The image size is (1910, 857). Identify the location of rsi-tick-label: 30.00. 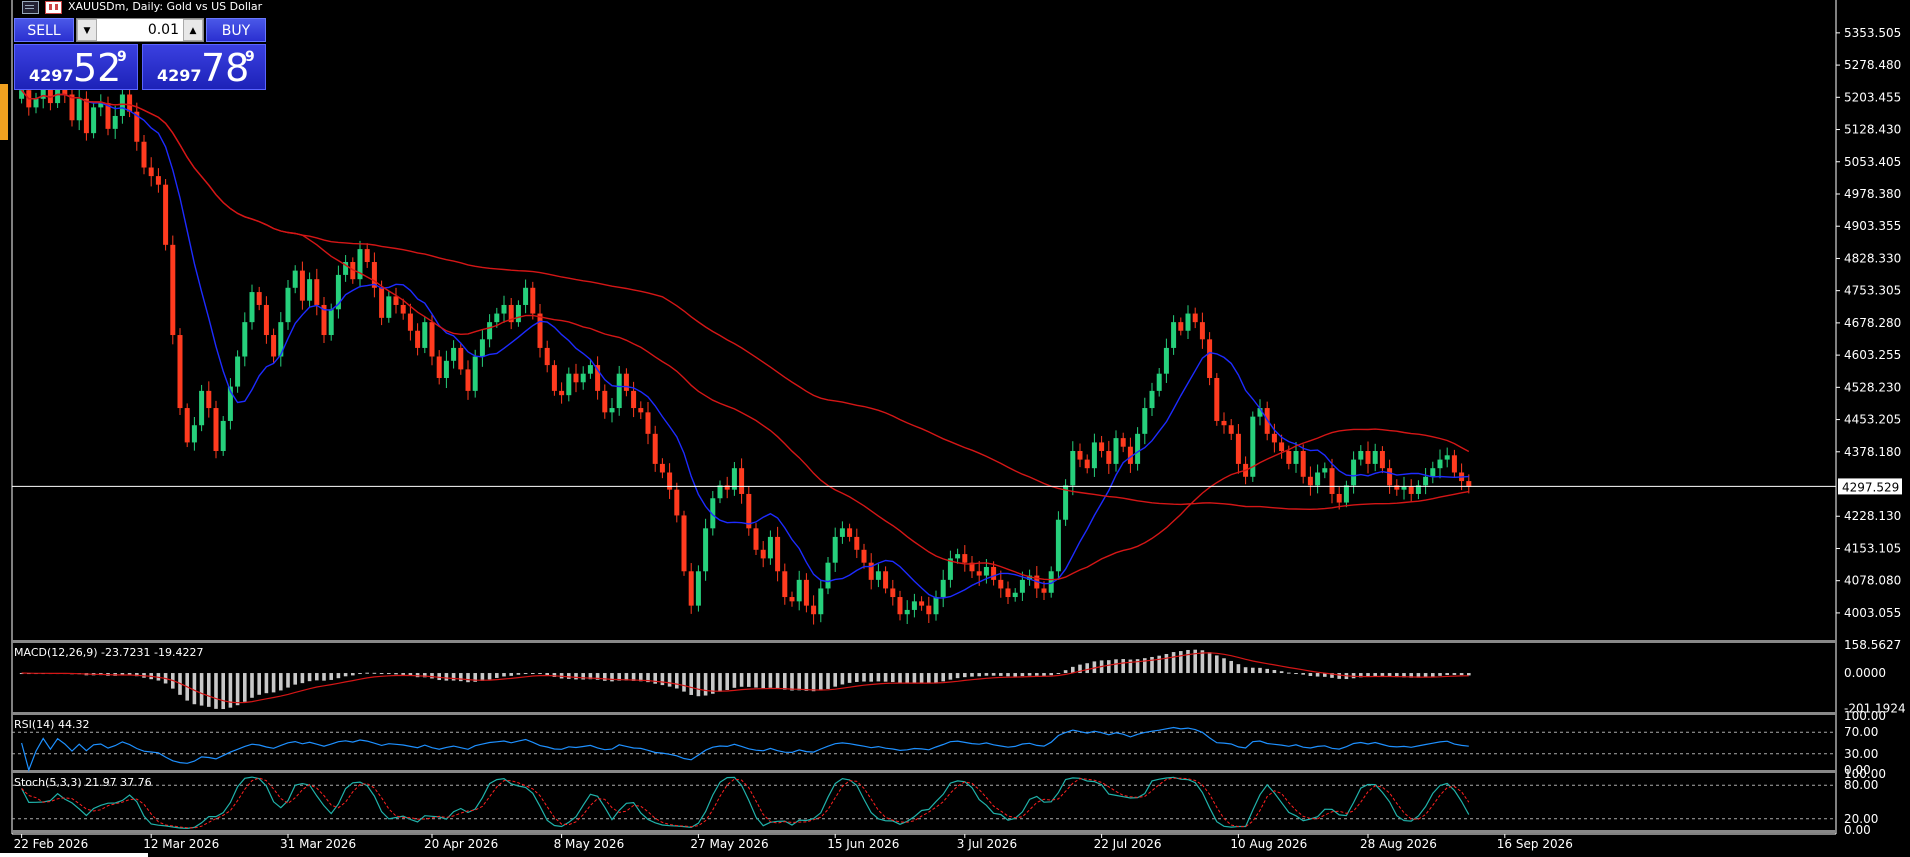
(1861, 754).